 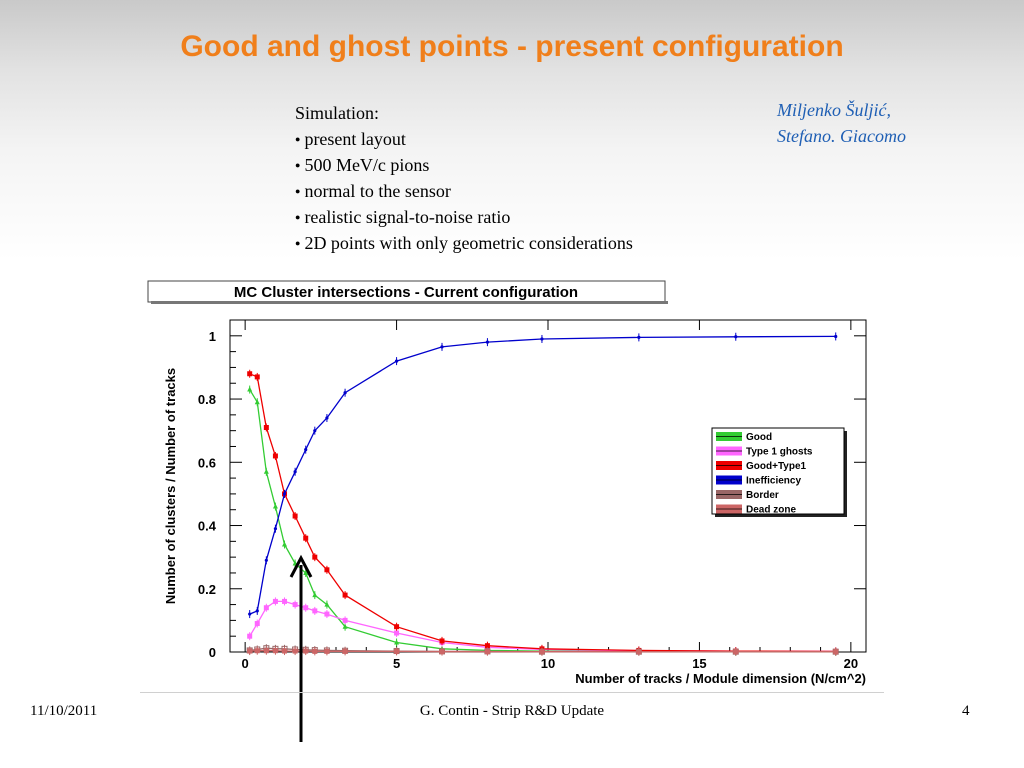 What do you see at coordinates (851, 663) in the screenshot?
I see `x-tick-label: 20` at bounding box center [851, 663].